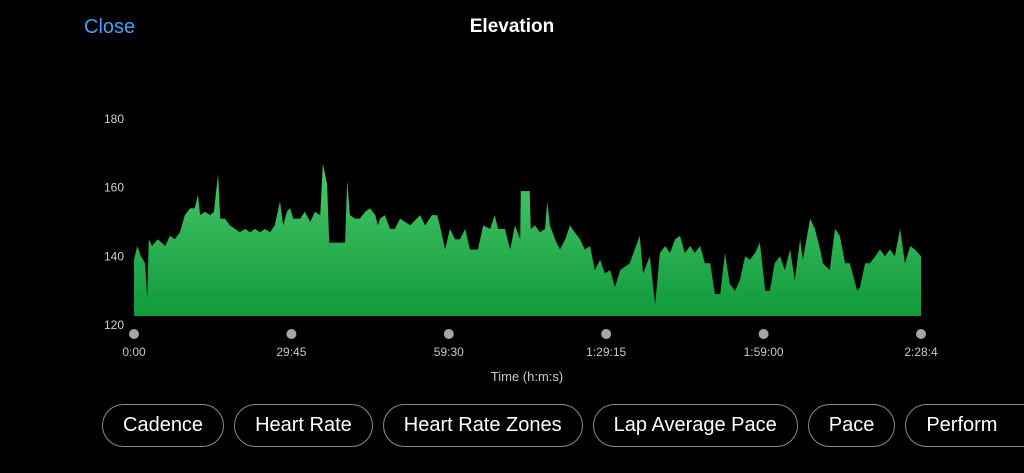  Describe the element at coordinates (114, 256) in the screenshot. I see `y-tick-label: 140` at that location.